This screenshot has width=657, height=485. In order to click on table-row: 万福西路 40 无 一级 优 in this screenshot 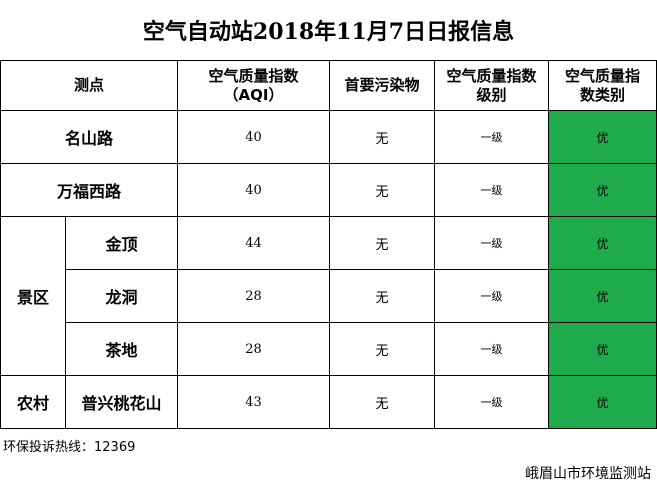, I will do `click(328, 190)`.